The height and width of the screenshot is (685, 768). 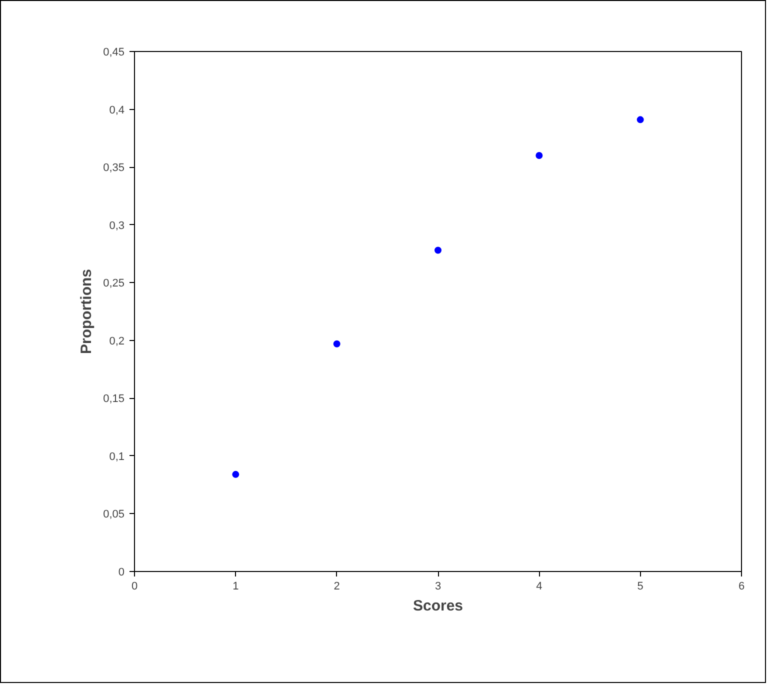 I want to click on x-tick-label: 4, so click(x=539, y=586).